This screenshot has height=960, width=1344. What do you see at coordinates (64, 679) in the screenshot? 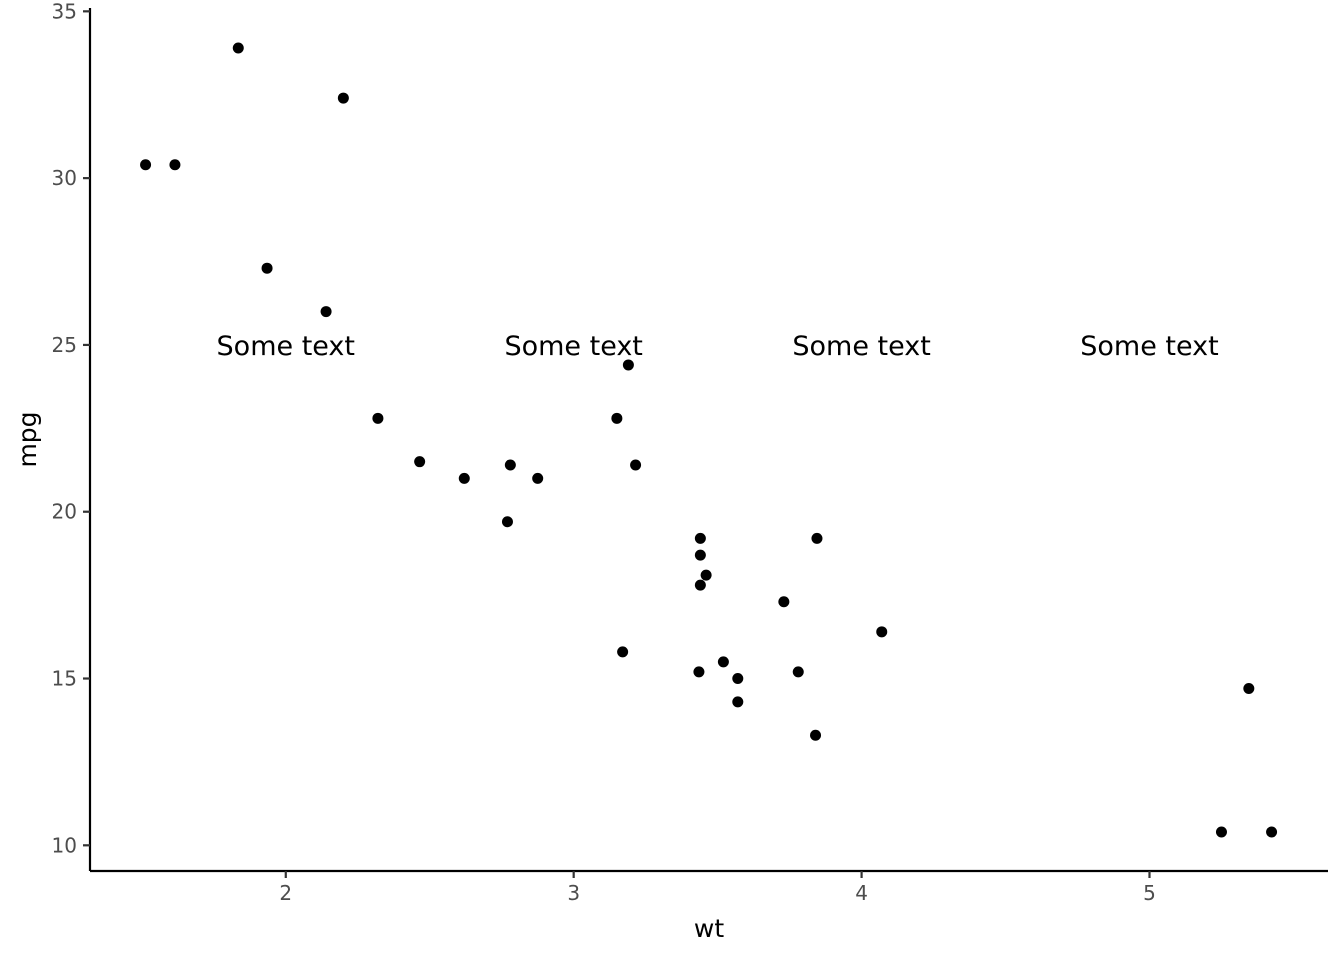
I see `y-tick-label: 15` at bounding box center [64, 679].